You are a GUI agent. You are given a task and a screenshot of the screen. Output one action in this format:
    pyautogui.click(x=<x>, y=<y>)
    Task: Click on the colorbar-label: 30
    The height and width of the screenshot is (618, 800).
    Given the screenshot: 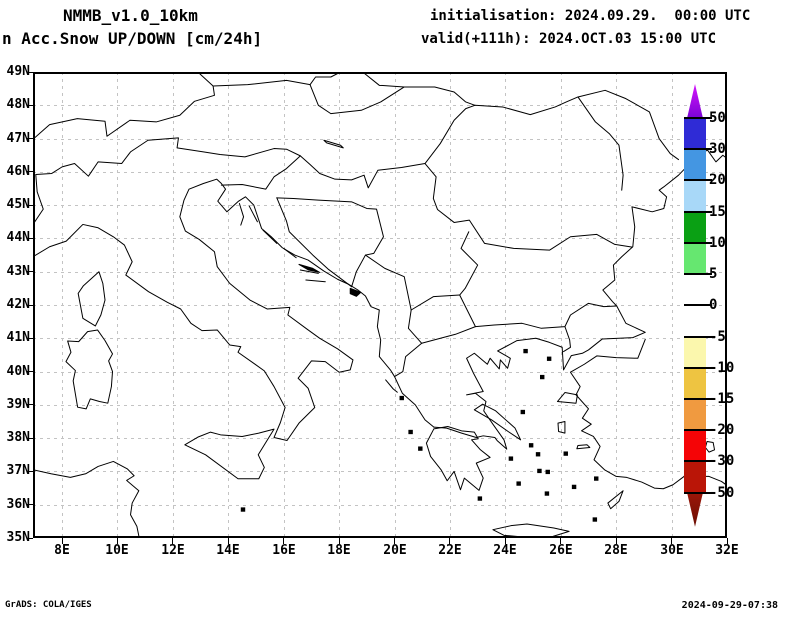 What is the action you would take?
    pyautogui.click(x=717, y=149)
    